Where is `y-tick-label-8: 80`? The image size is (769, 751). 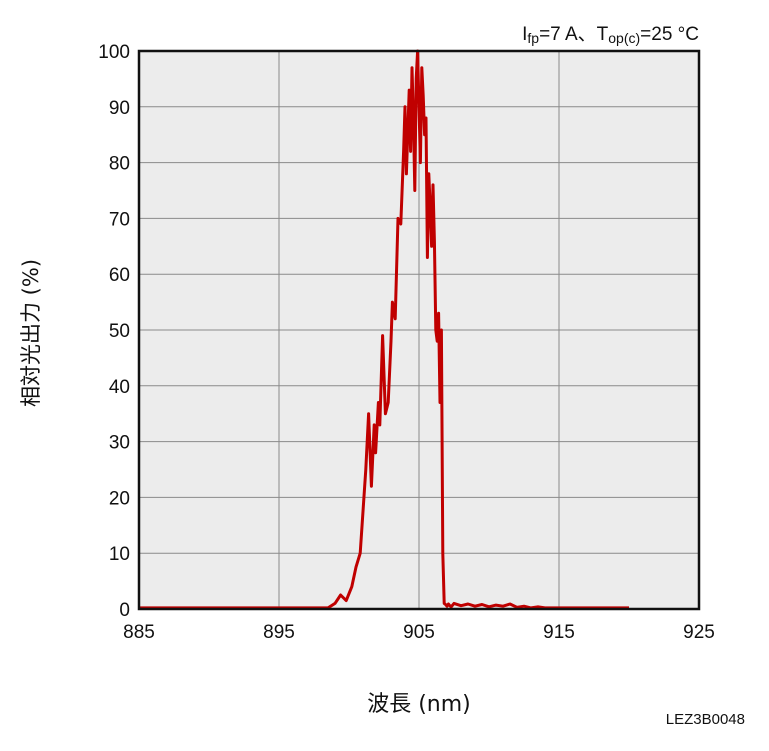 y-tick-label-8: 80 is located at coordinates (119, 164).